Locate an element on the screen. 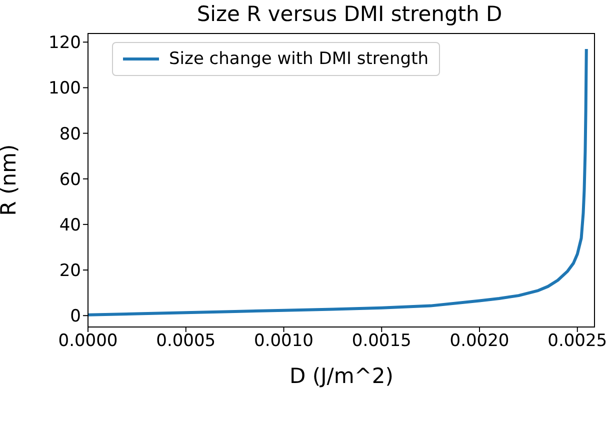 Image resolution: width=611 pixels, height=427 pixels. x-tick-label: 0.0010 is located at coordinates (284, 341).